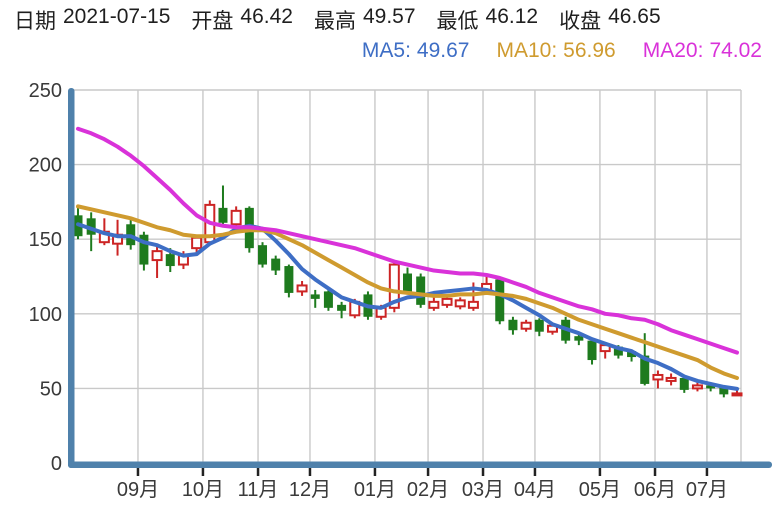 The image size is (778, 506). What do you see at coordinates (735, 50) in the screenshot?
I see `ma20-legend-value: 74.02` at bounding box center [735, 50].